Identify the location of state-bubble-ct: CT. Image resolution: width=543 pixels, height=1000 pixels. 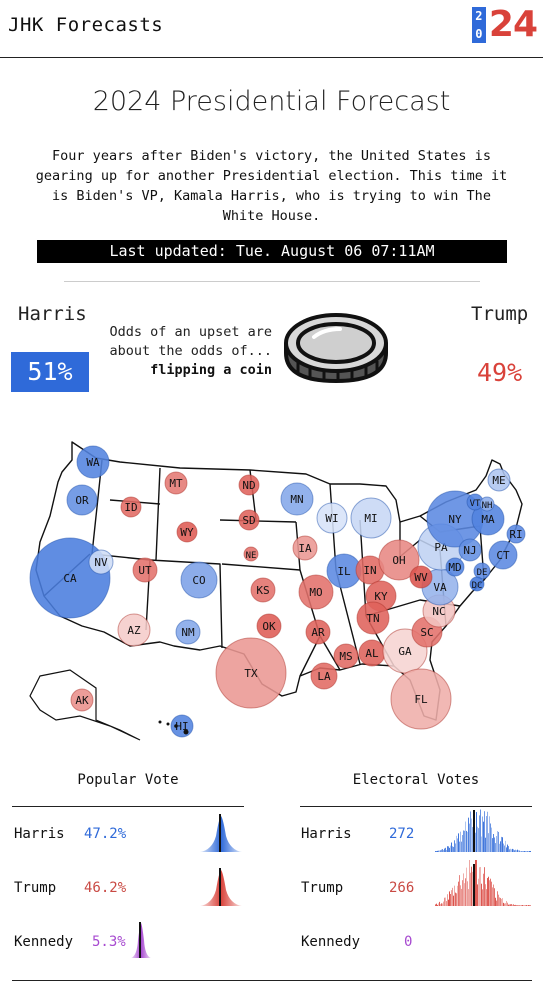
(503, 555).